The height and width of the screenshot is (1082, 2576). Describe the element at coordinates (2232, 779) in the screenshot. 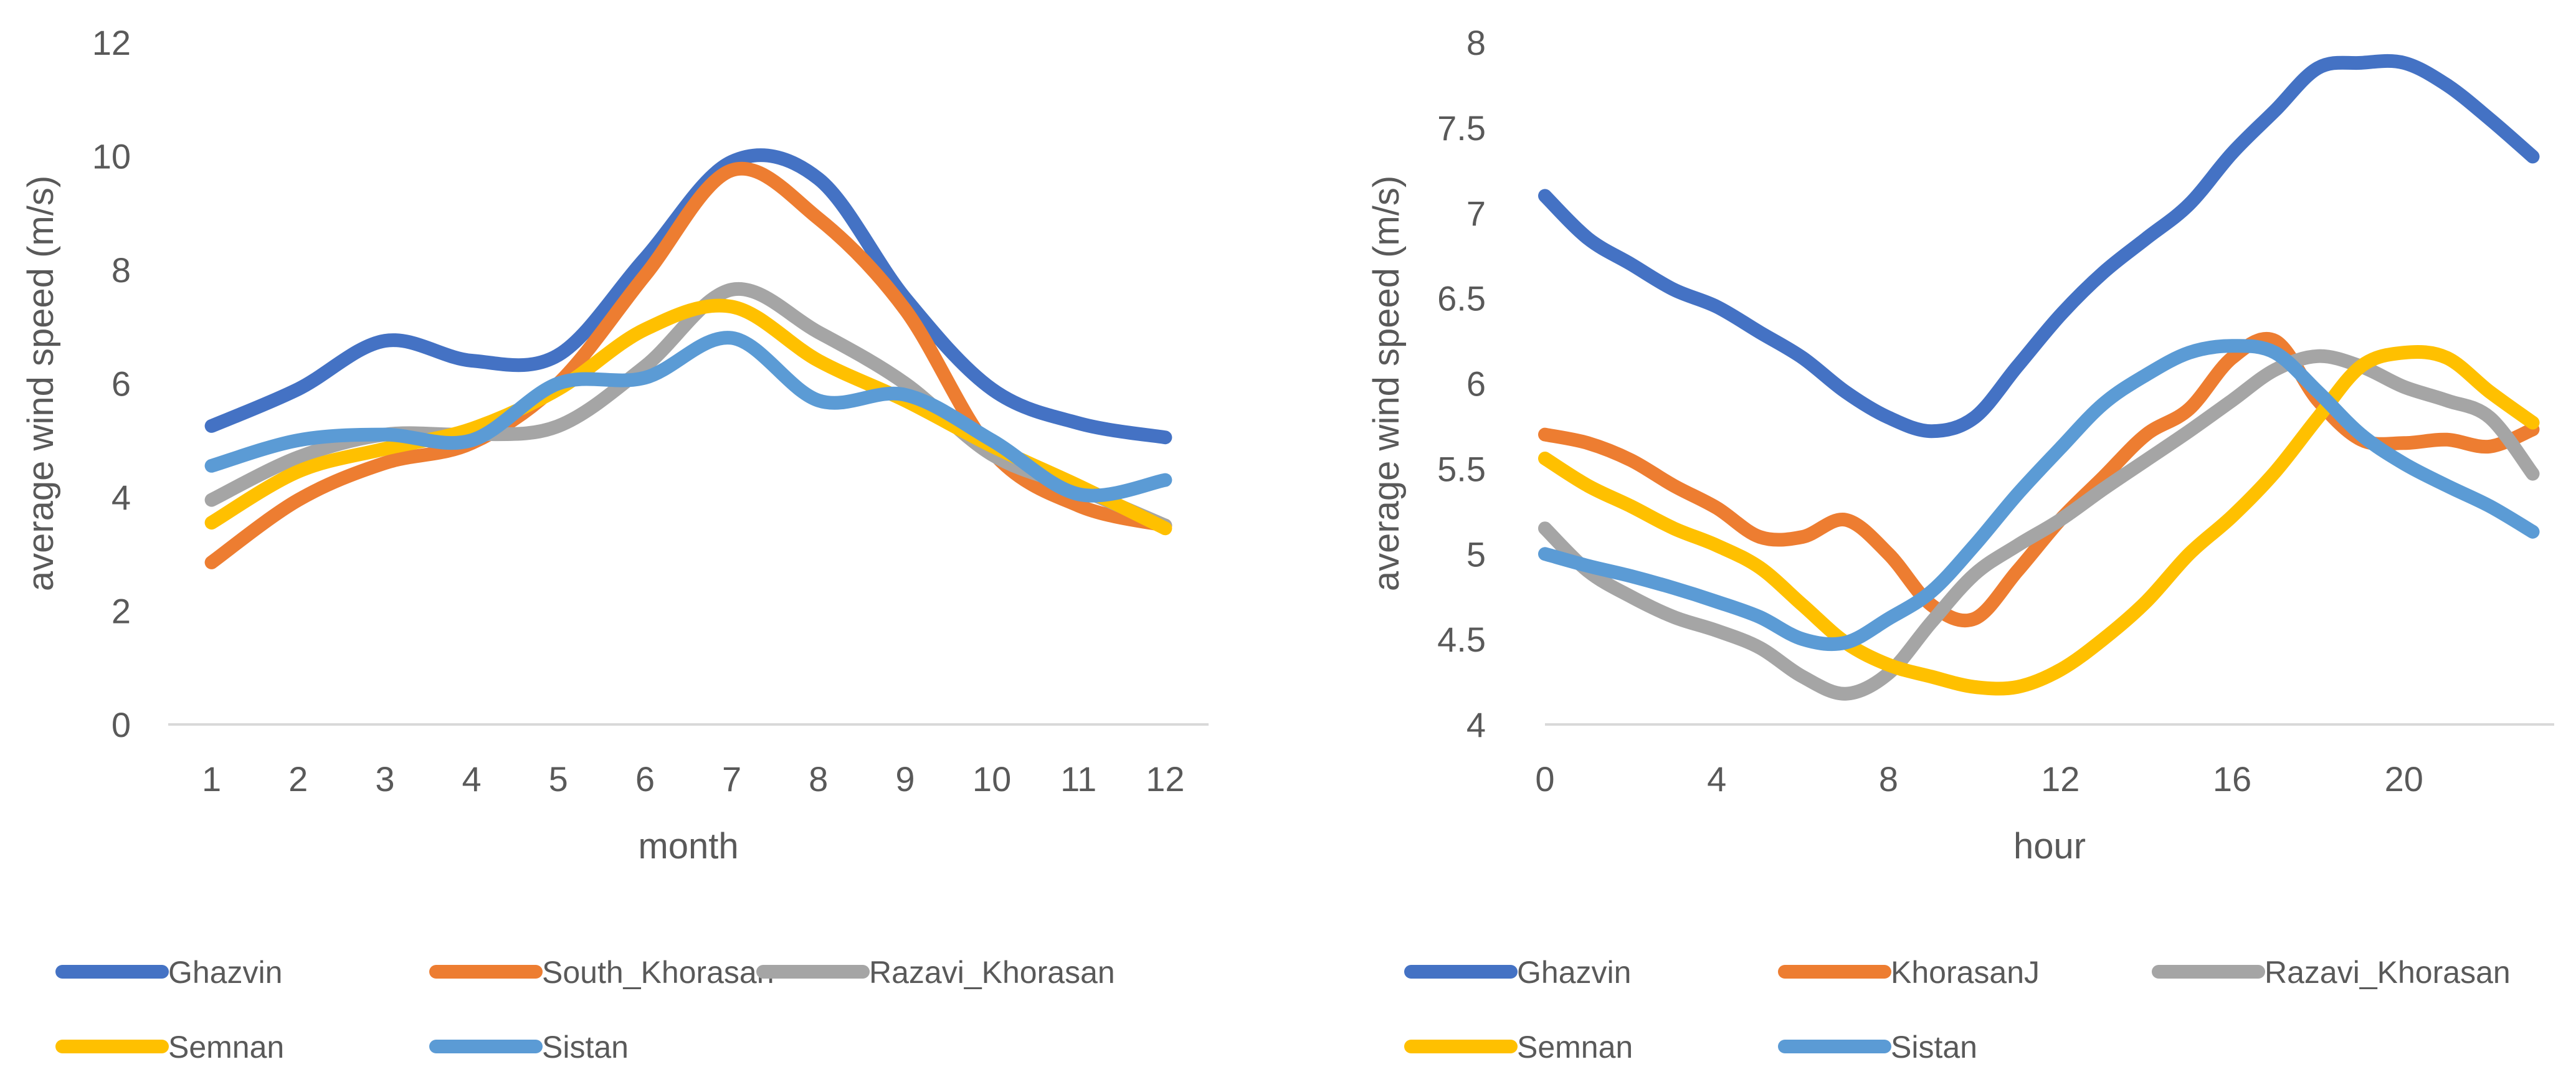

I see `x-tick-label: 16` at that location.